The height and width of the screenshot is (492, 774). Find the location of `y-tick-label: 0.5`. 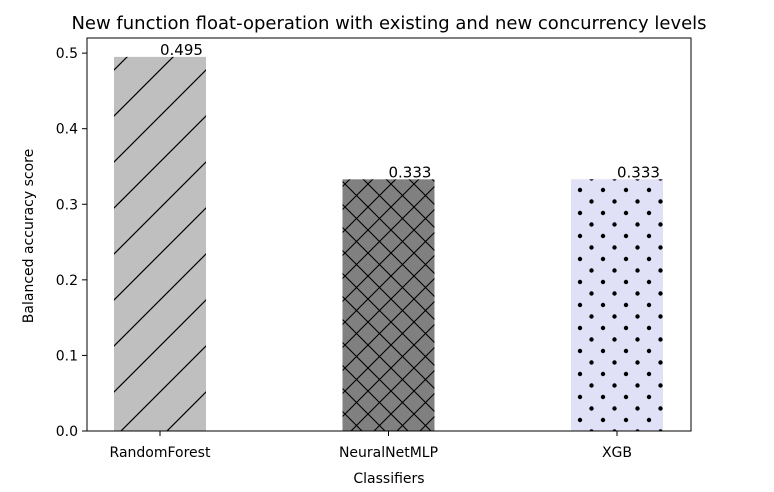

y-tick-label: 0.5 is located at coordinates (67, 54).